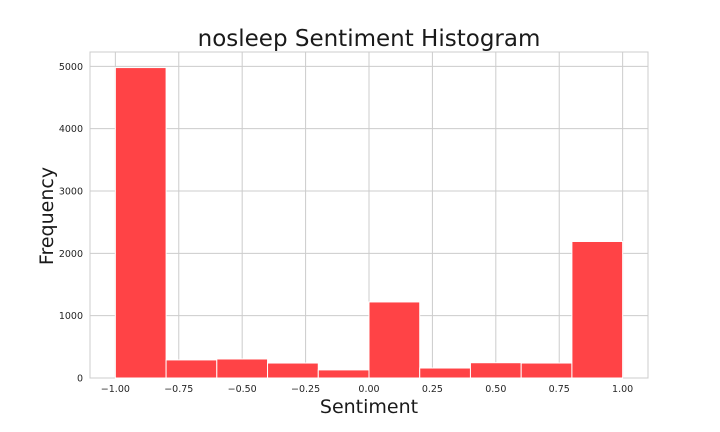  What do you see at coordinates (115, 389) in the screenshot?
I see `x-tick-label: −1.00` at bounding box center [115, 389].